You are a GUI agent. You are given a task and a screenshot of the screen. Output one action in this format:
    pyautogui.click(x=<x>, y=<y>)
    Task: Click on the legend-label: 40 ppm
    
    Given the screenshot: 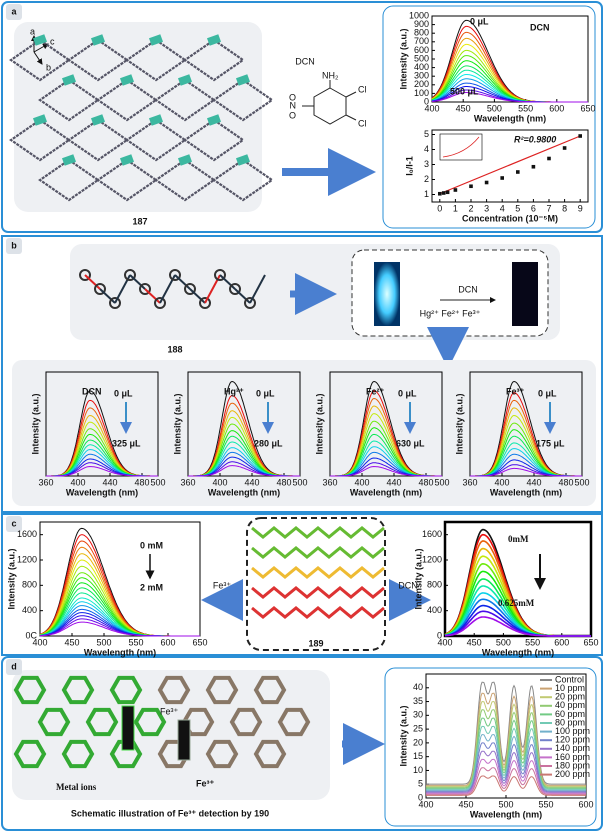 What is the action you would take?
    pyautogui.click(x=570, y=705)
    